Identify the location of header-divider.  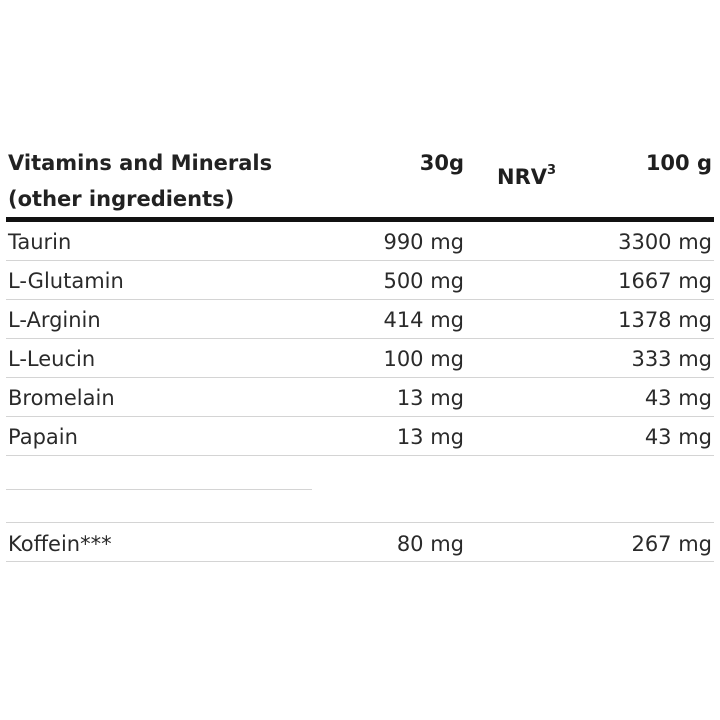
(360, 219).